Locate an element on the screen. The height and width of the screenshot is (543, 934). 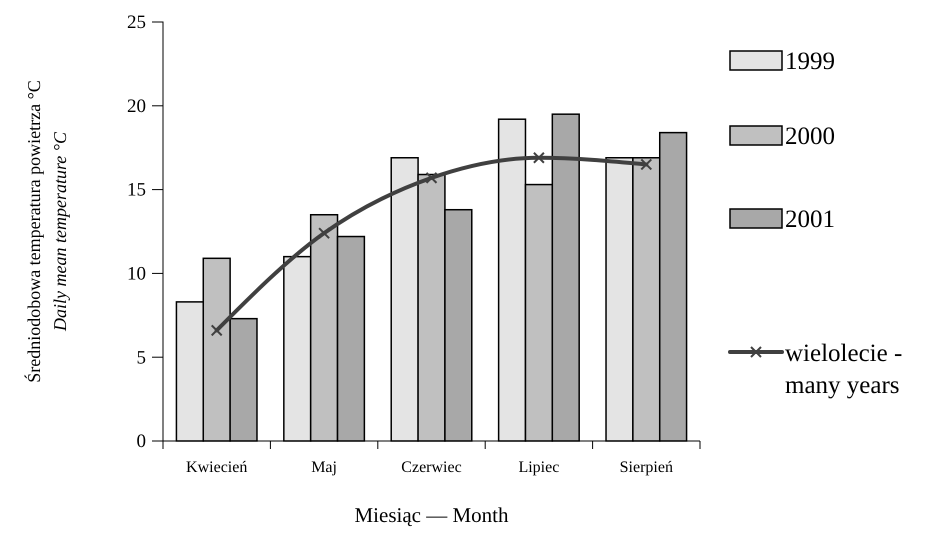
x-tick-label: Czerwiec is located at coordinates (431, 467).